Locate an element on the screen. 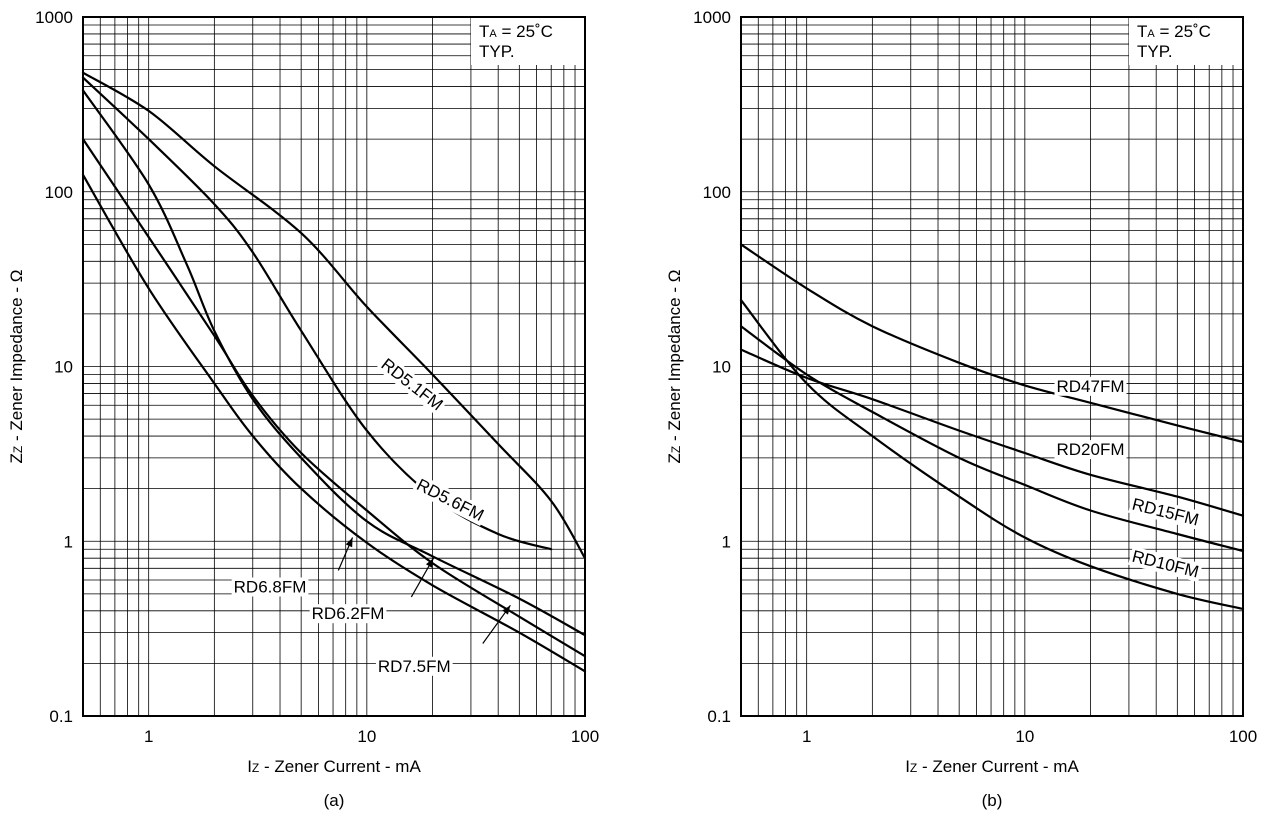  curve-label-group: RD5.6FM is located at coordinates (450, 500).